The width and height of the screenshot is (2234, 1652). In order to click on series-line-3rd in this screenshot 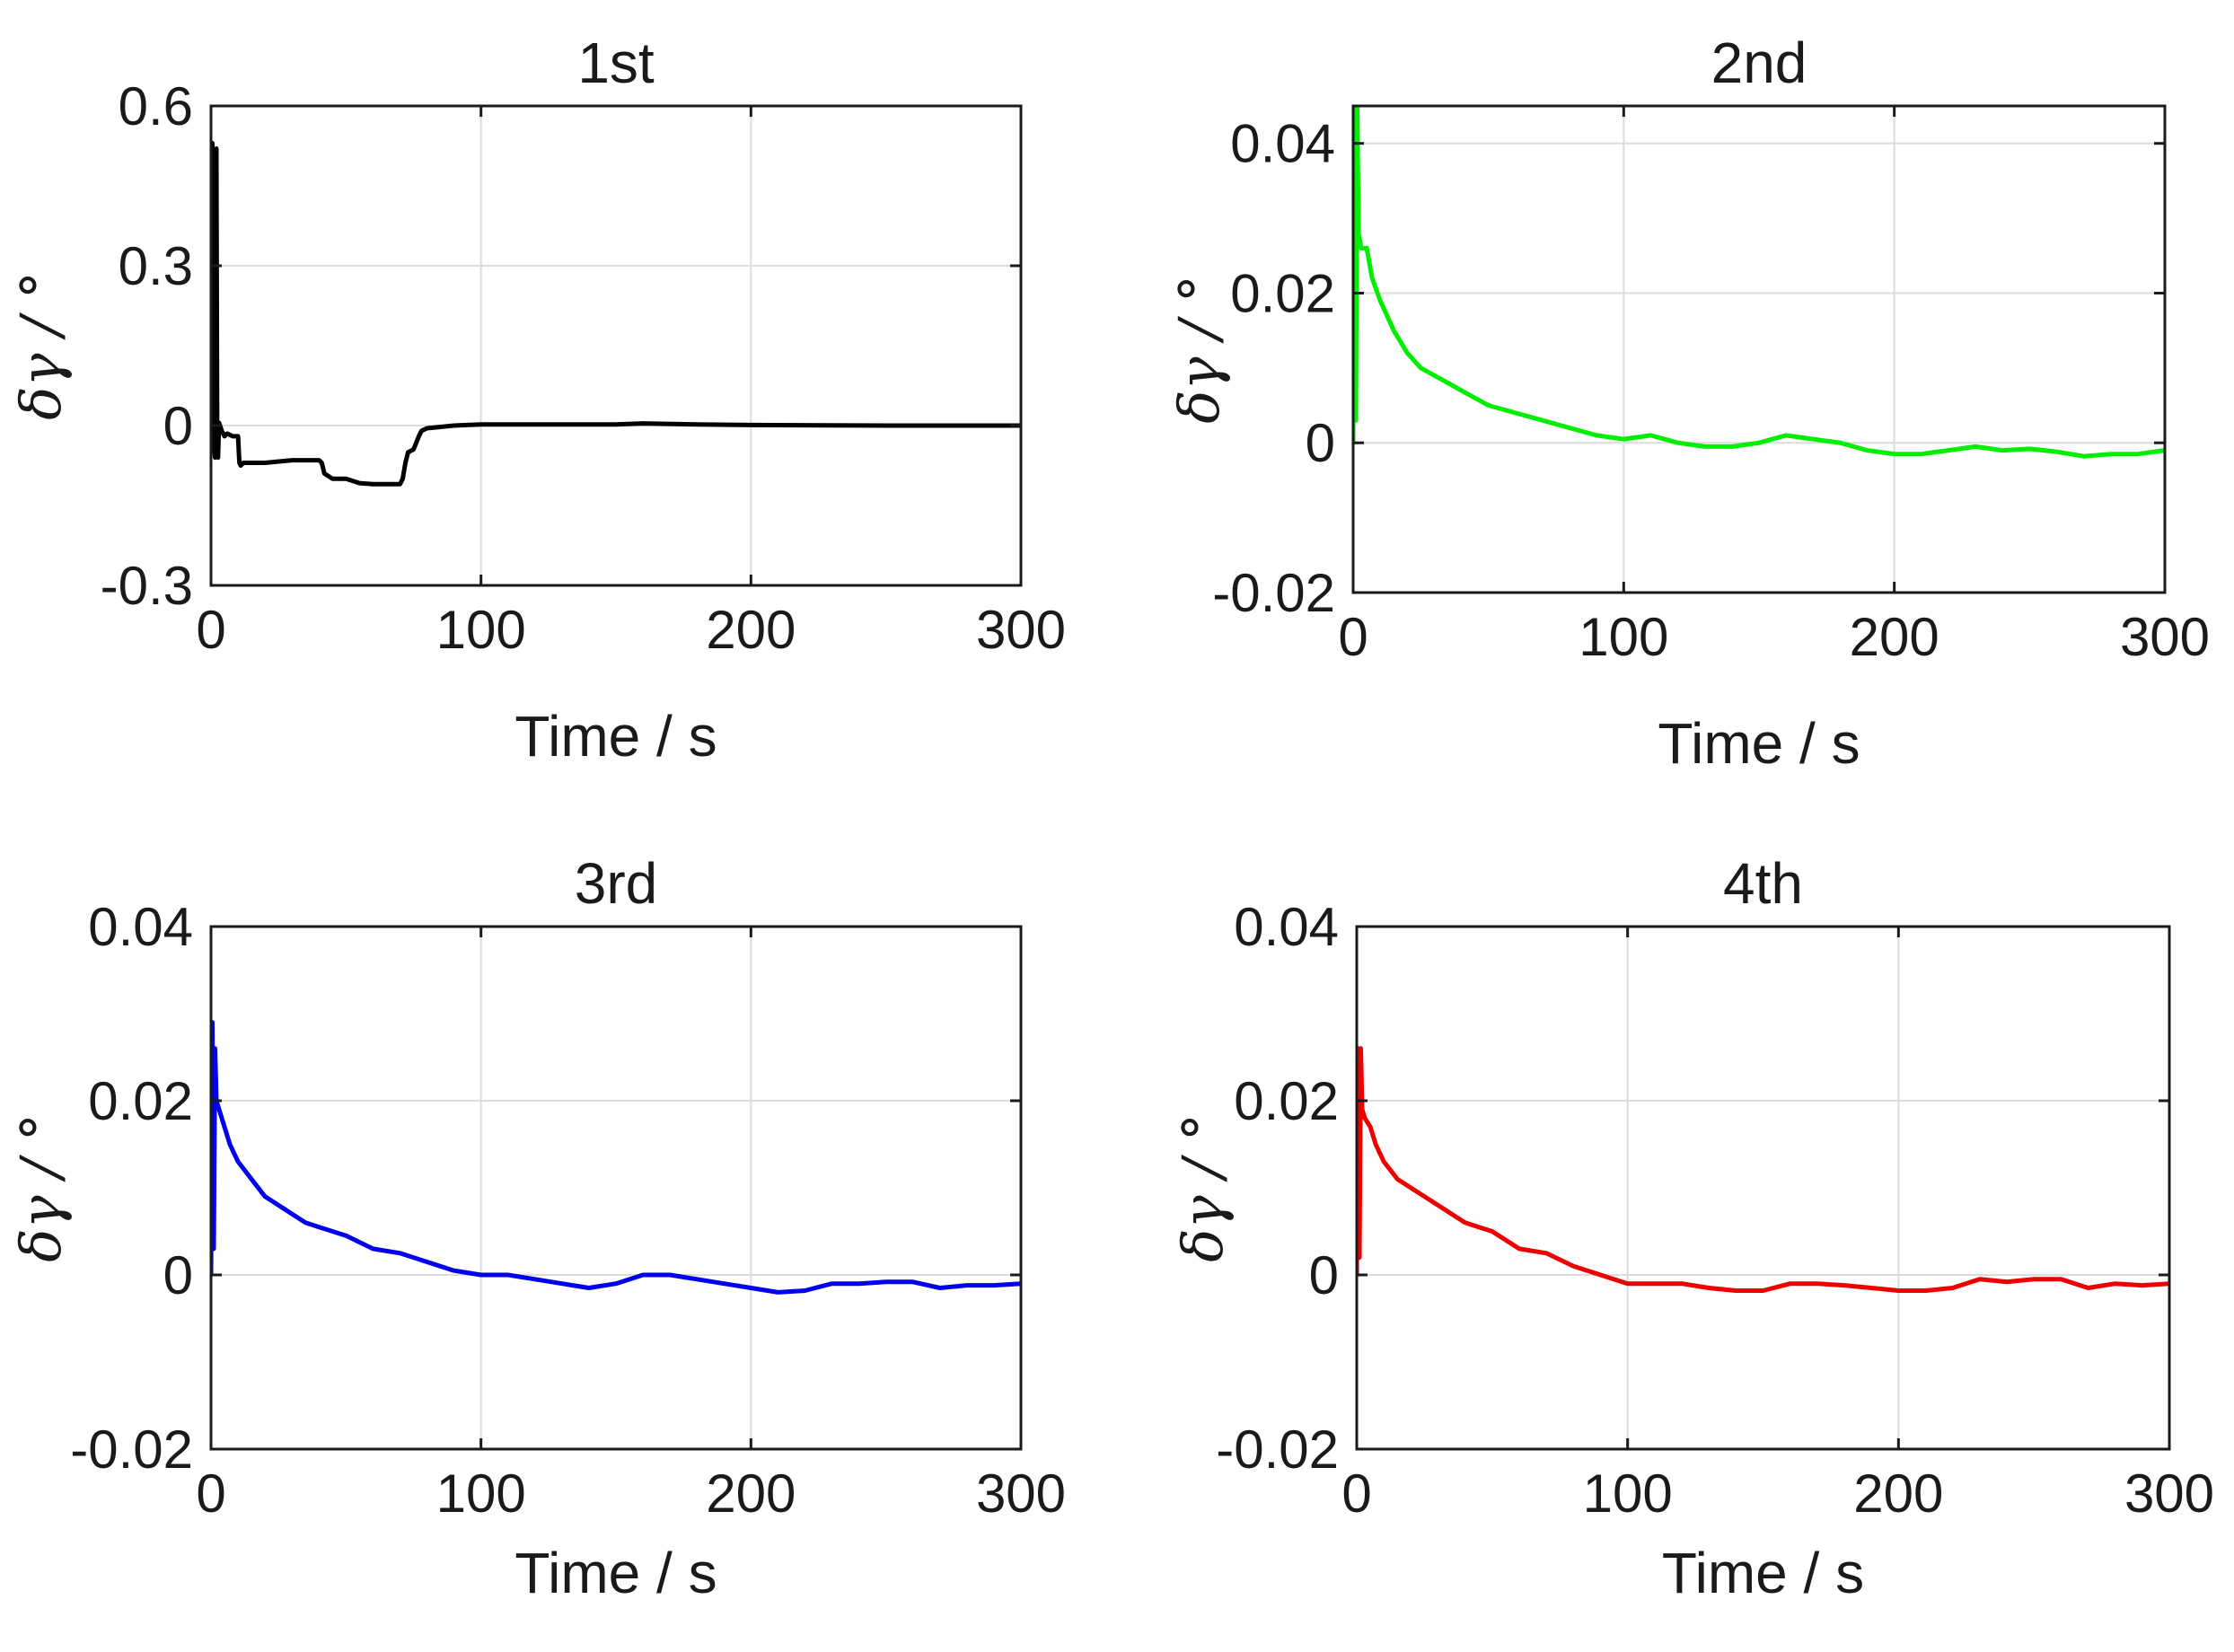, I will do `click(616, 1158)`.